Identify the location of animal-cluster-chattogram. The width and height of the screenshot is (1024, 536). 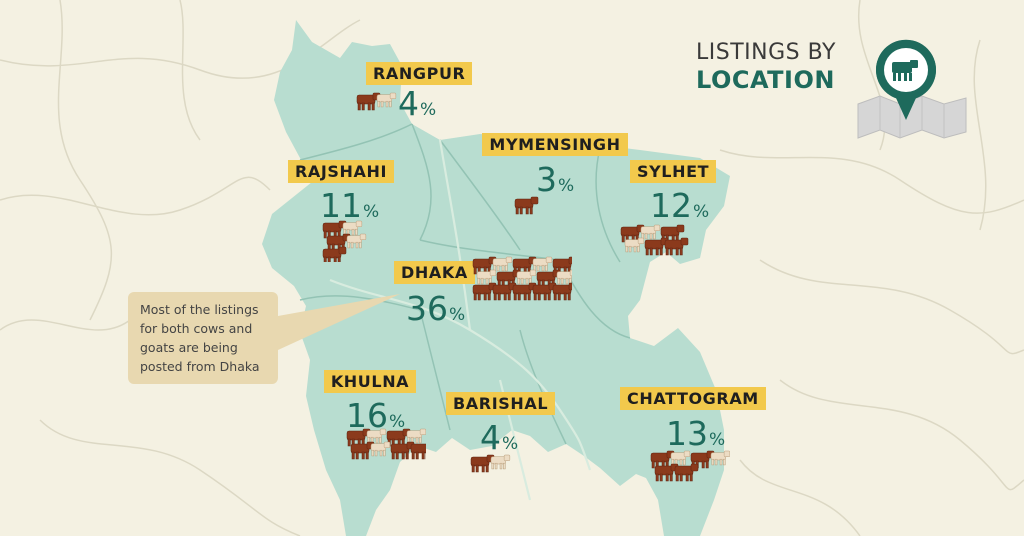
(690, 466).